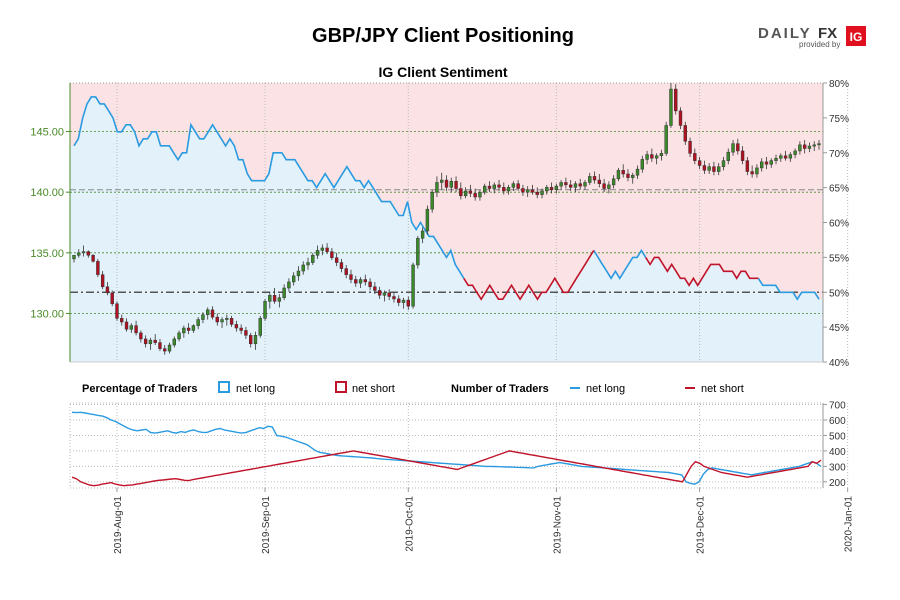 The width and height of the screenshot is (900, 600). I want to click on price-tick-label: 130.00, so click(47, 314).